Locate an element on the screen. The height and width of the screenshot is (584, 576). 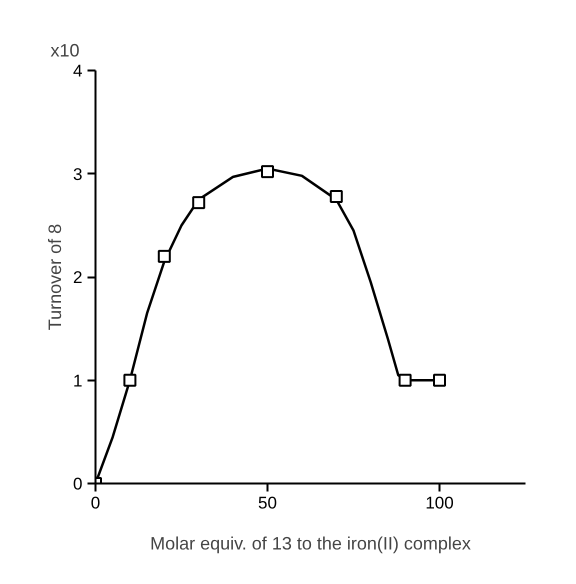
y-axis-title: Turnover of 8 is located at coordinates (55, 277).